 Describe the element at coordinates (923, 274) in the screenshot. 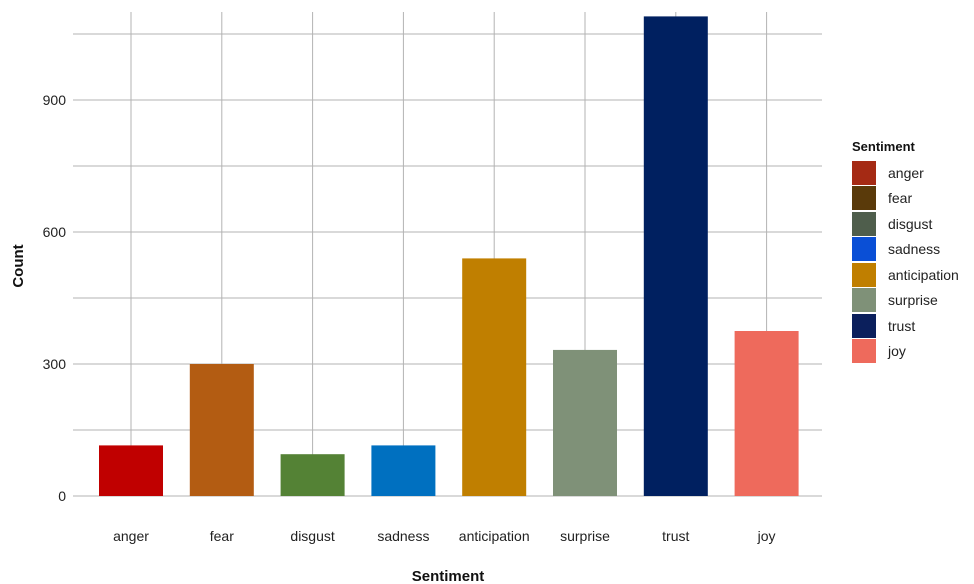

I see `legend-label: anticipation` at that location.